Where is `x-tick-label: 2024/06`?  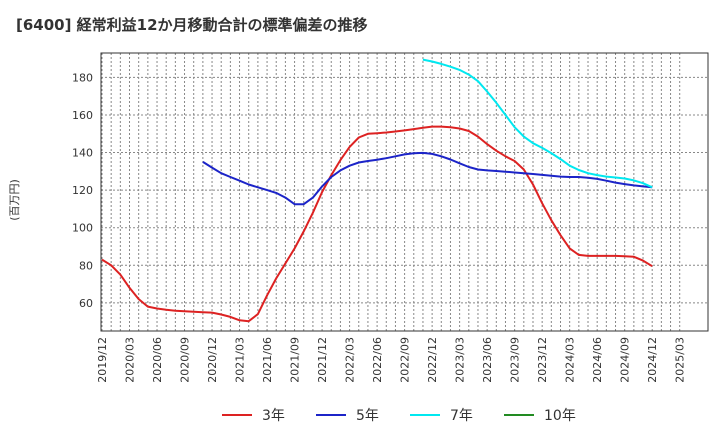 x-tick-label: 2024/06 is located at coordinates (597, 360).